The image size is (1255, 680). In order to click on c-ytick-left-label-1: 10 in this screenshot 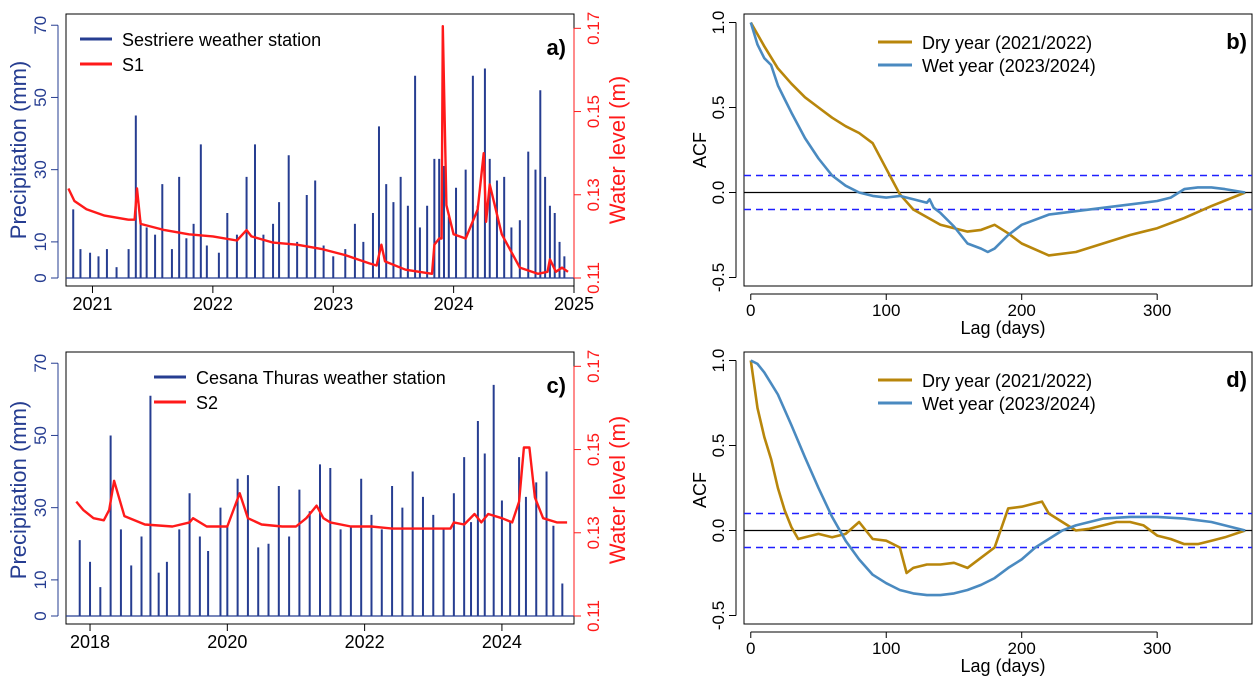, I will do `click(40, 579)`.